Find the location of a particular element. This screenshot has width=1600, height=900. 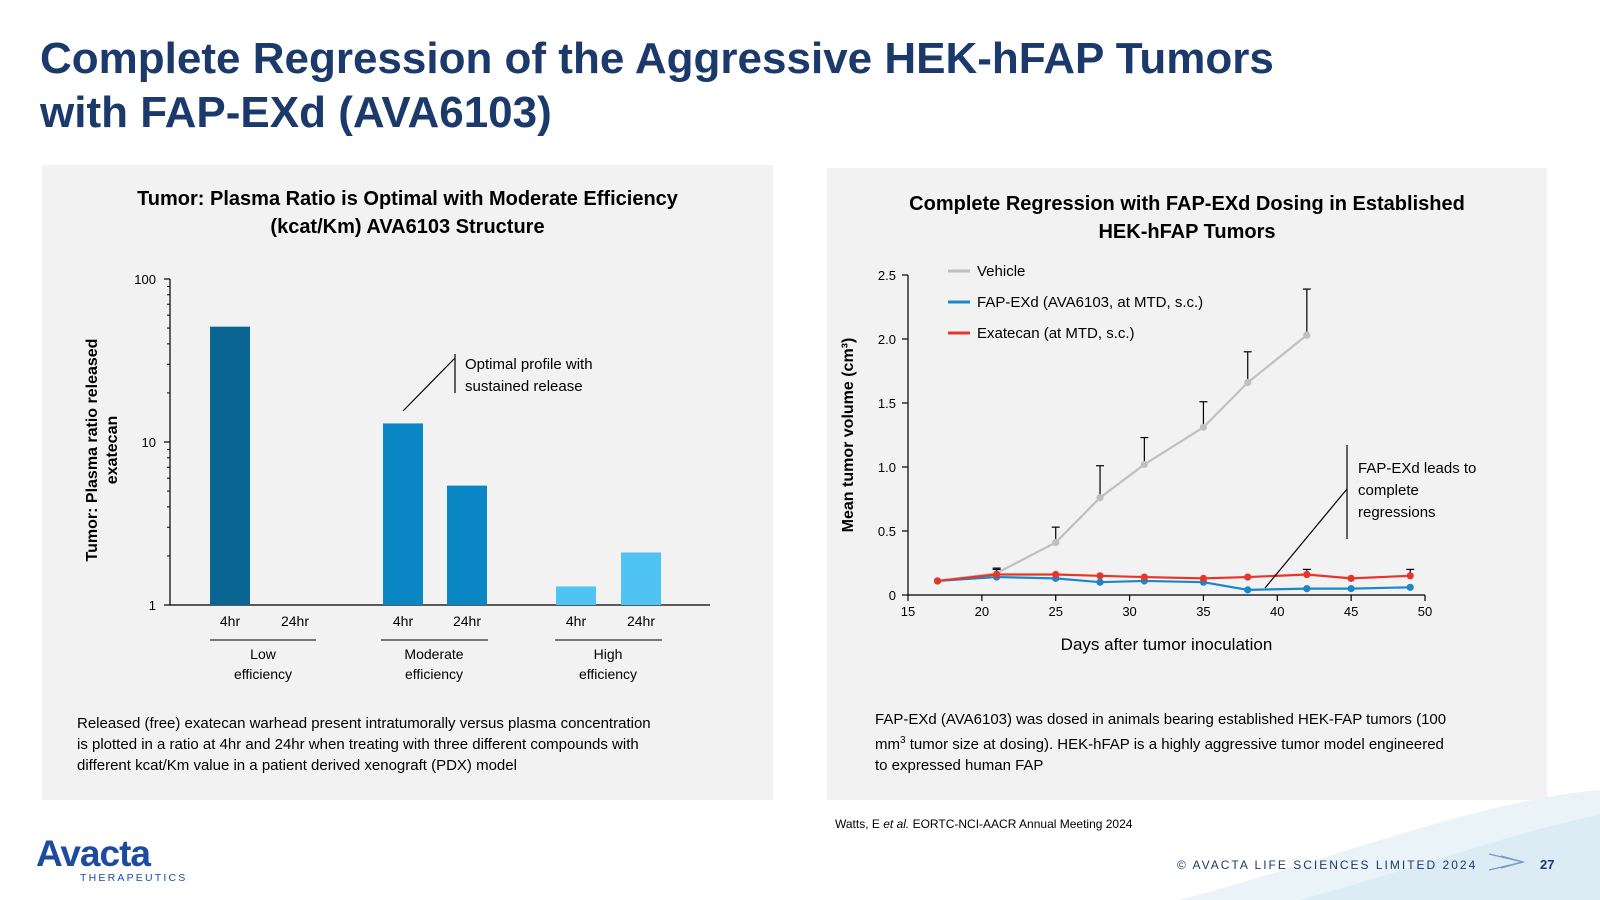

annotation-line2: sustained release is located at coordinates (524, 386).